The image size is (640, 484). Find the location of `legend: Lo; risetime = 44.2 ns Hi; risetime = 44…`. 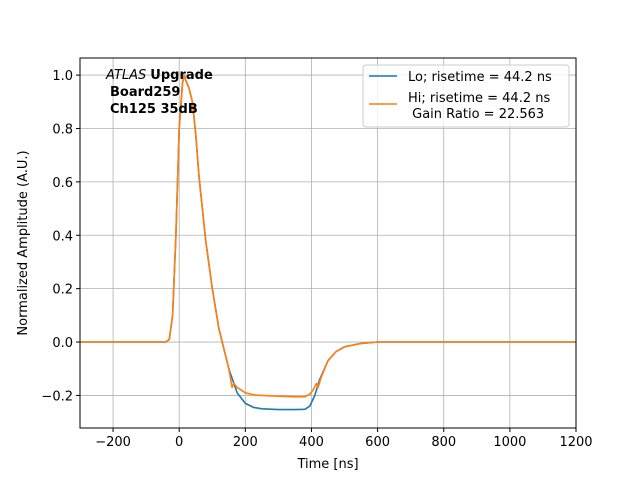

legend: Lo; risetime = 44.2 ns Hi; risetime = 44… is located at coordinates (466, 96).